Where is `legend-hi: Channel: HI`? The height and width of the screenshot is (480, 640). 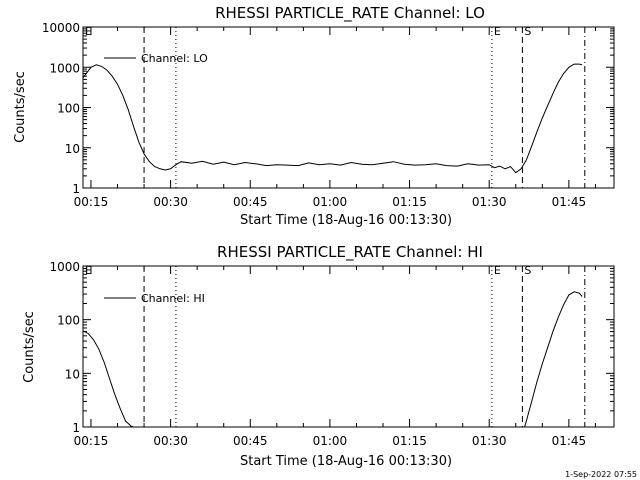
legend-hi: Channel: HI is located at coordinates (154, 298).